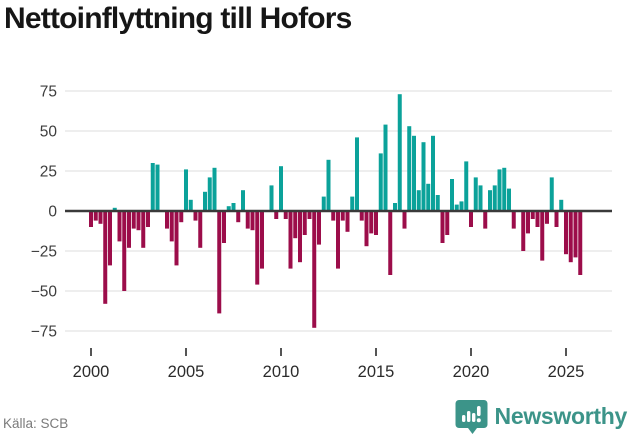 The height and width of the screenshot is (439, 631). I want to click on bar-2017-q1, so click(414, 173).